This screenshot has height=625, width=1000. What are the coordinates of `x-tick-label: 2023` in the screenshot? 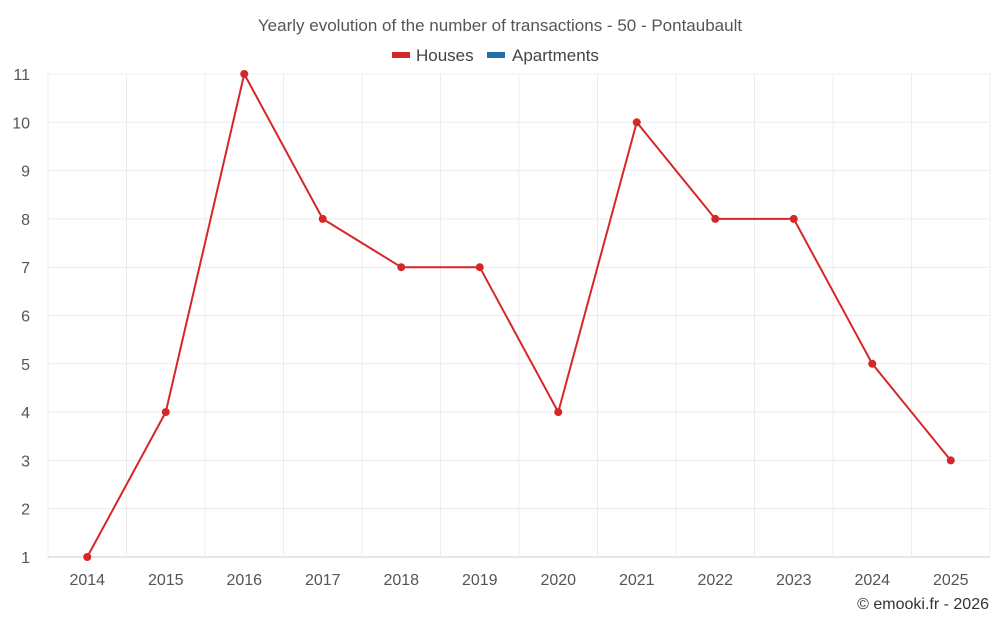 It's located at (794, 580).